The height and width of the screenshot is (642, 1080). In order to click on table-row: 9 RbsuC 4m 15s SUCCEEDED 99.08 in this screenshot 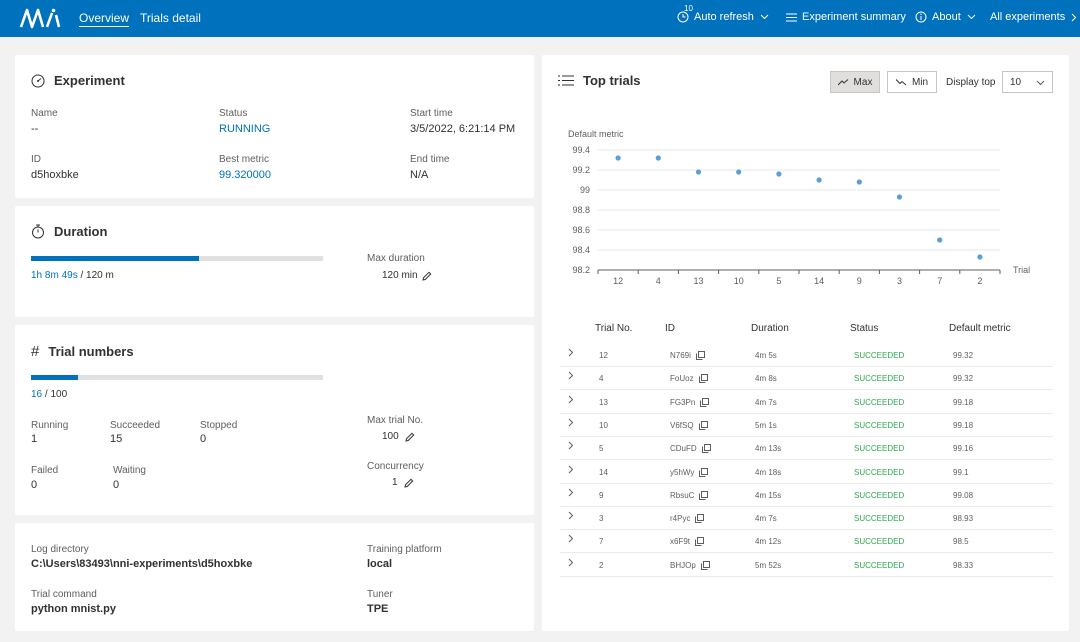, I will do `click(806, 495)`.